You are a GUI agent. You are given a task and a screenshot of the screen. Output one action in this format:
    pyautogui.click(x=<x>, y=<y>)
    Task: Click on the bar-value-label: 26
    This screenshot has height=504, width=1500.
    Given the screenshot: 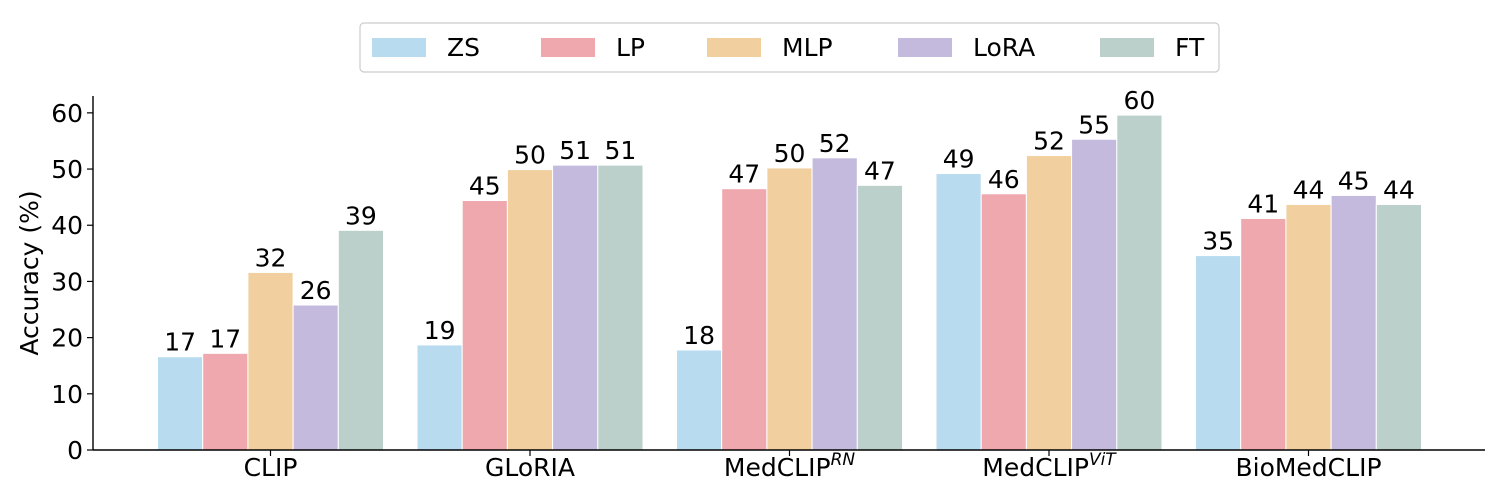 What is the action you would take?
    pyautogui.click(x=316, y=290)
    